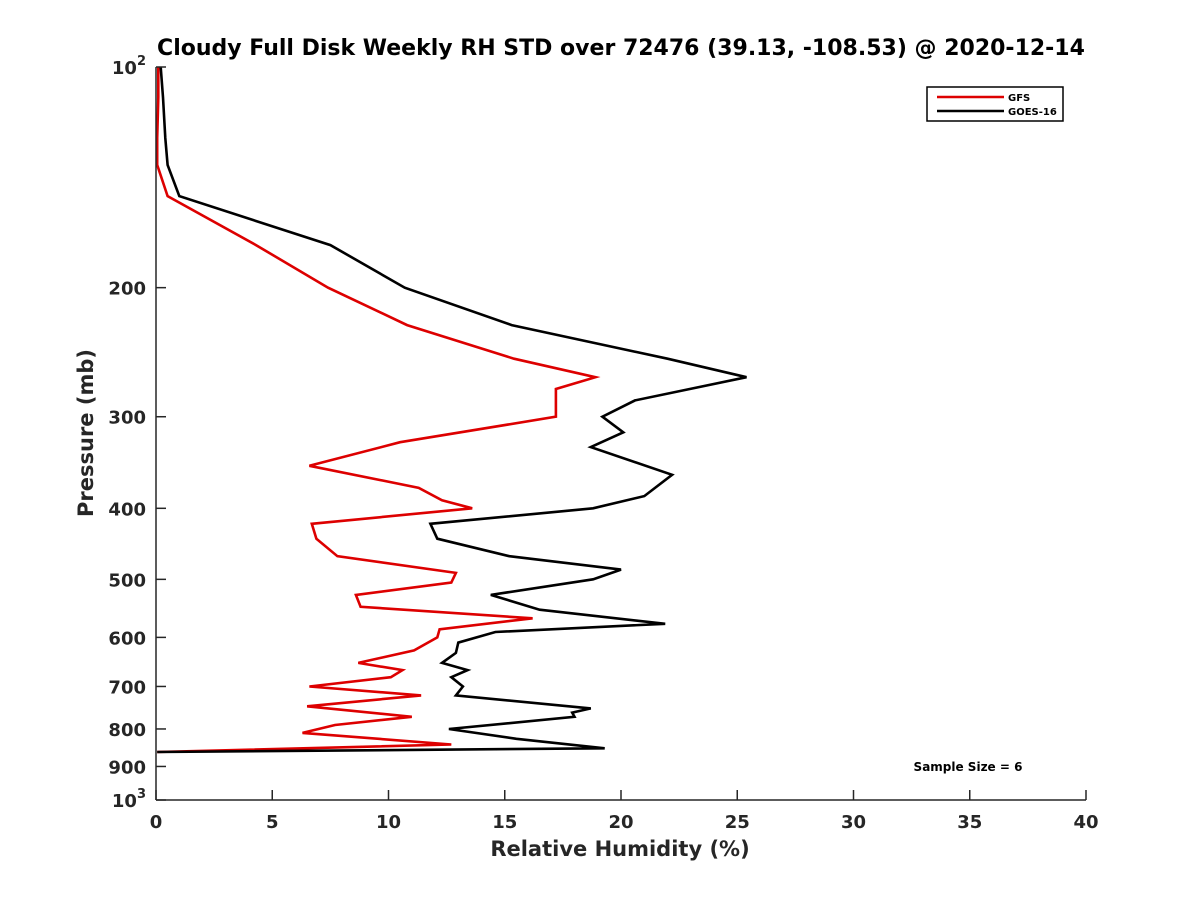 This screenshot has width=1200, height=900. I want to click on x-tick-label: 30, so click(853, 822).